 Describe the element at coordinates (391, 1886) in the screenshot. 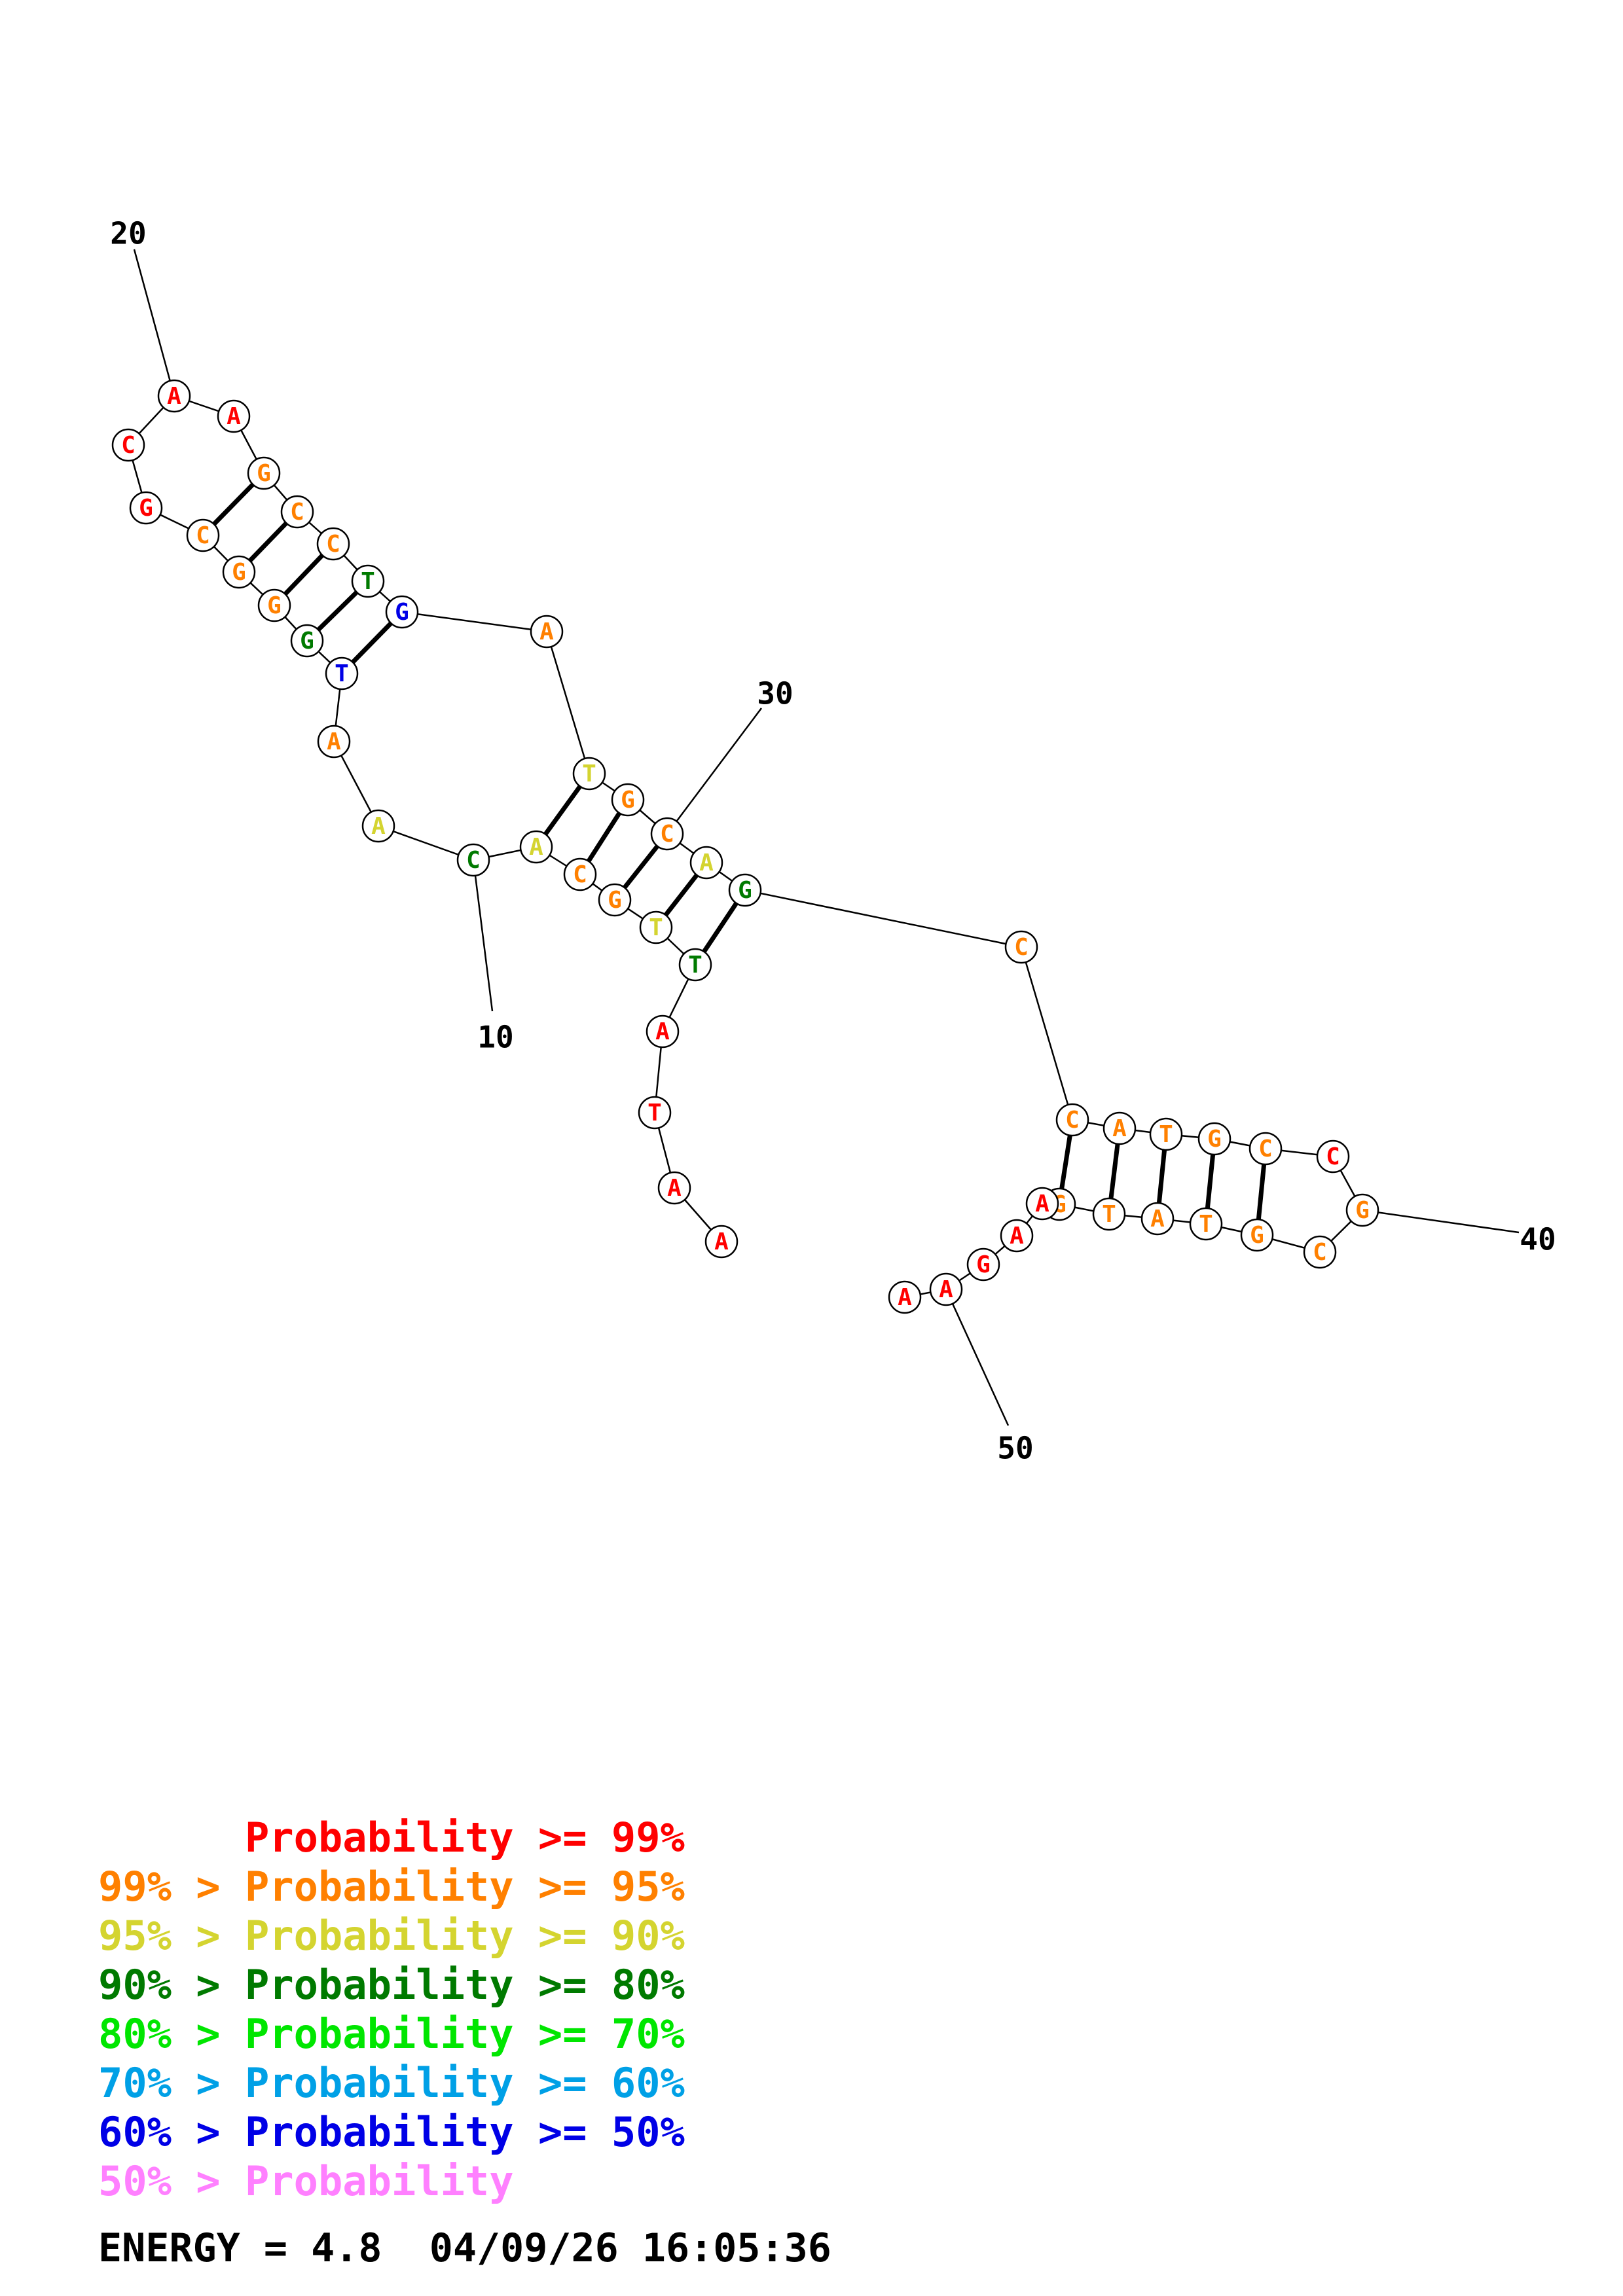

I see `legend-entry: 99% > Probability >= 95%` at that location.